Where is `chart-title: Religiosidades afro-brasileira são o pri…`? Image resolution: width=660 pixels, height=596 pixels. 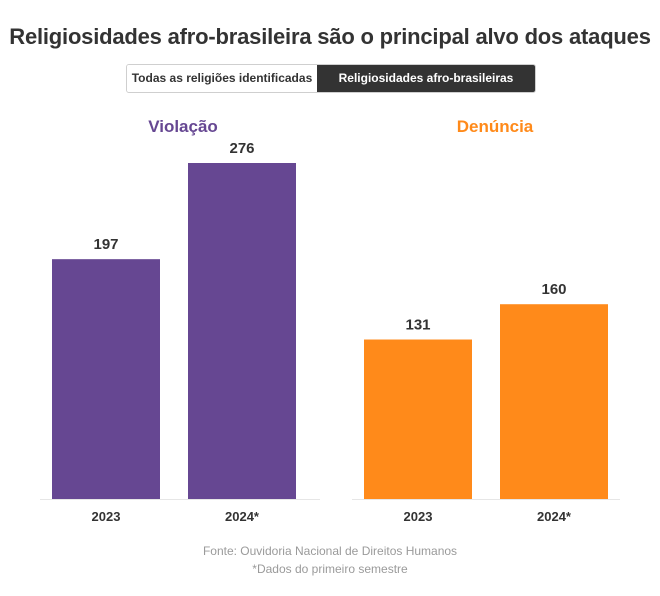 chart-title: Religiosidades afro-brasileira são o pri… is located at coordinates (330, 36).